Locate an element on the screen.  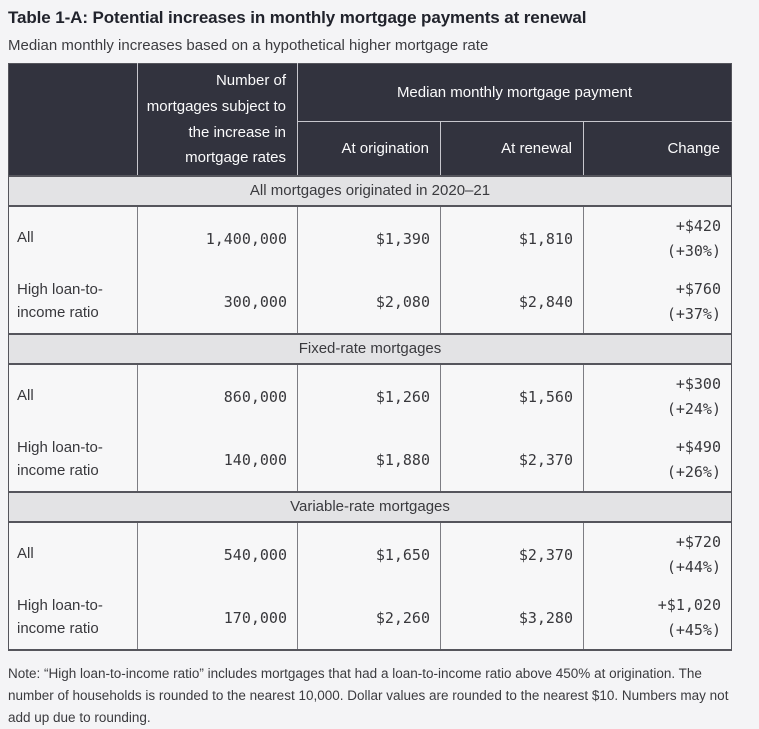
table-row: All 540,000 $1,650 $2,370 +$720 (+44%) is located at coordinates (370, 554).